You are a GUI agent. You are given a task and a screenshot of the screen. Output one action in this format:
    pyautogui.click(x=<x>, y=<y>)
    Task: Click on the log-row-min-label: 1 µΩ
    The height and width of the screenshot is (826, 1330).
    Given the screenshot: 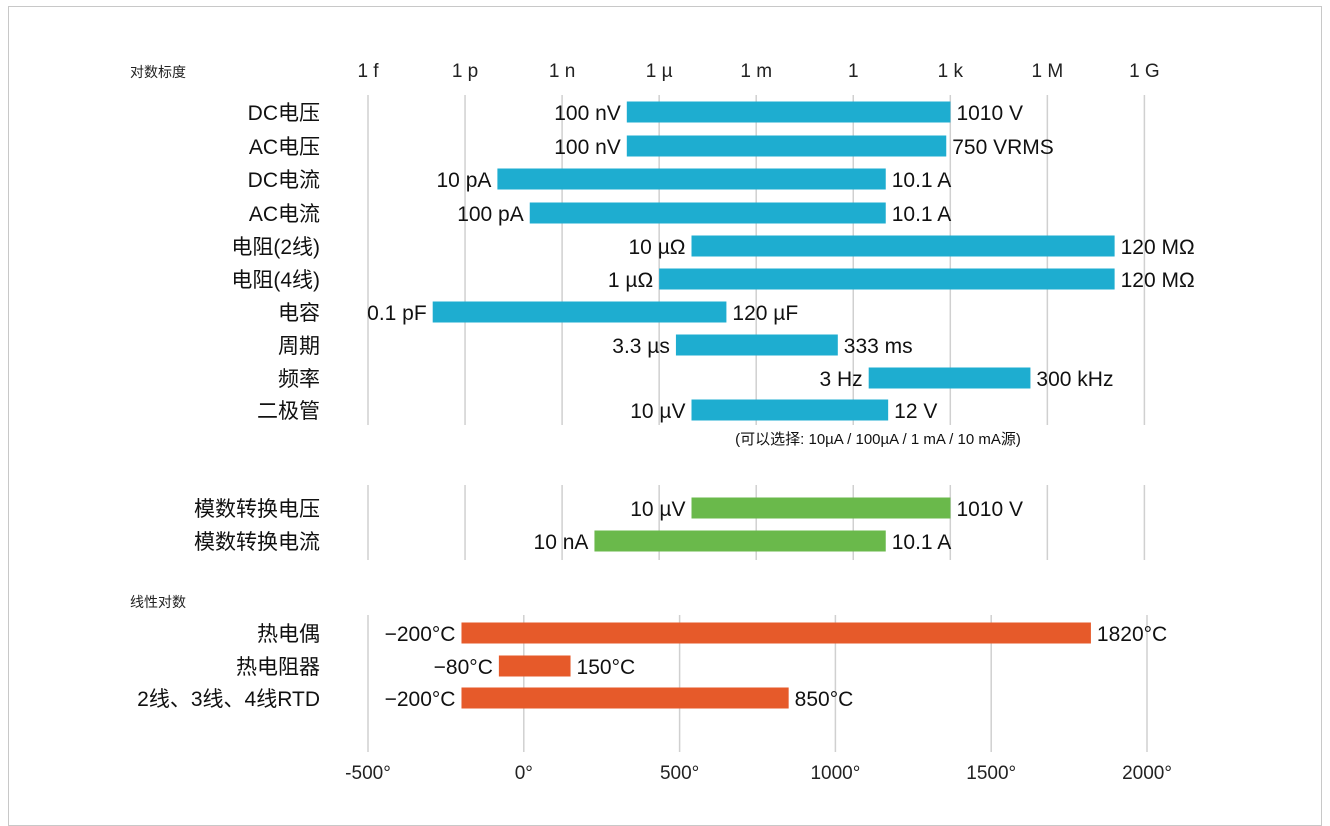 What is the action you would take?
    pyautogui.click(x=630, y=280)
    